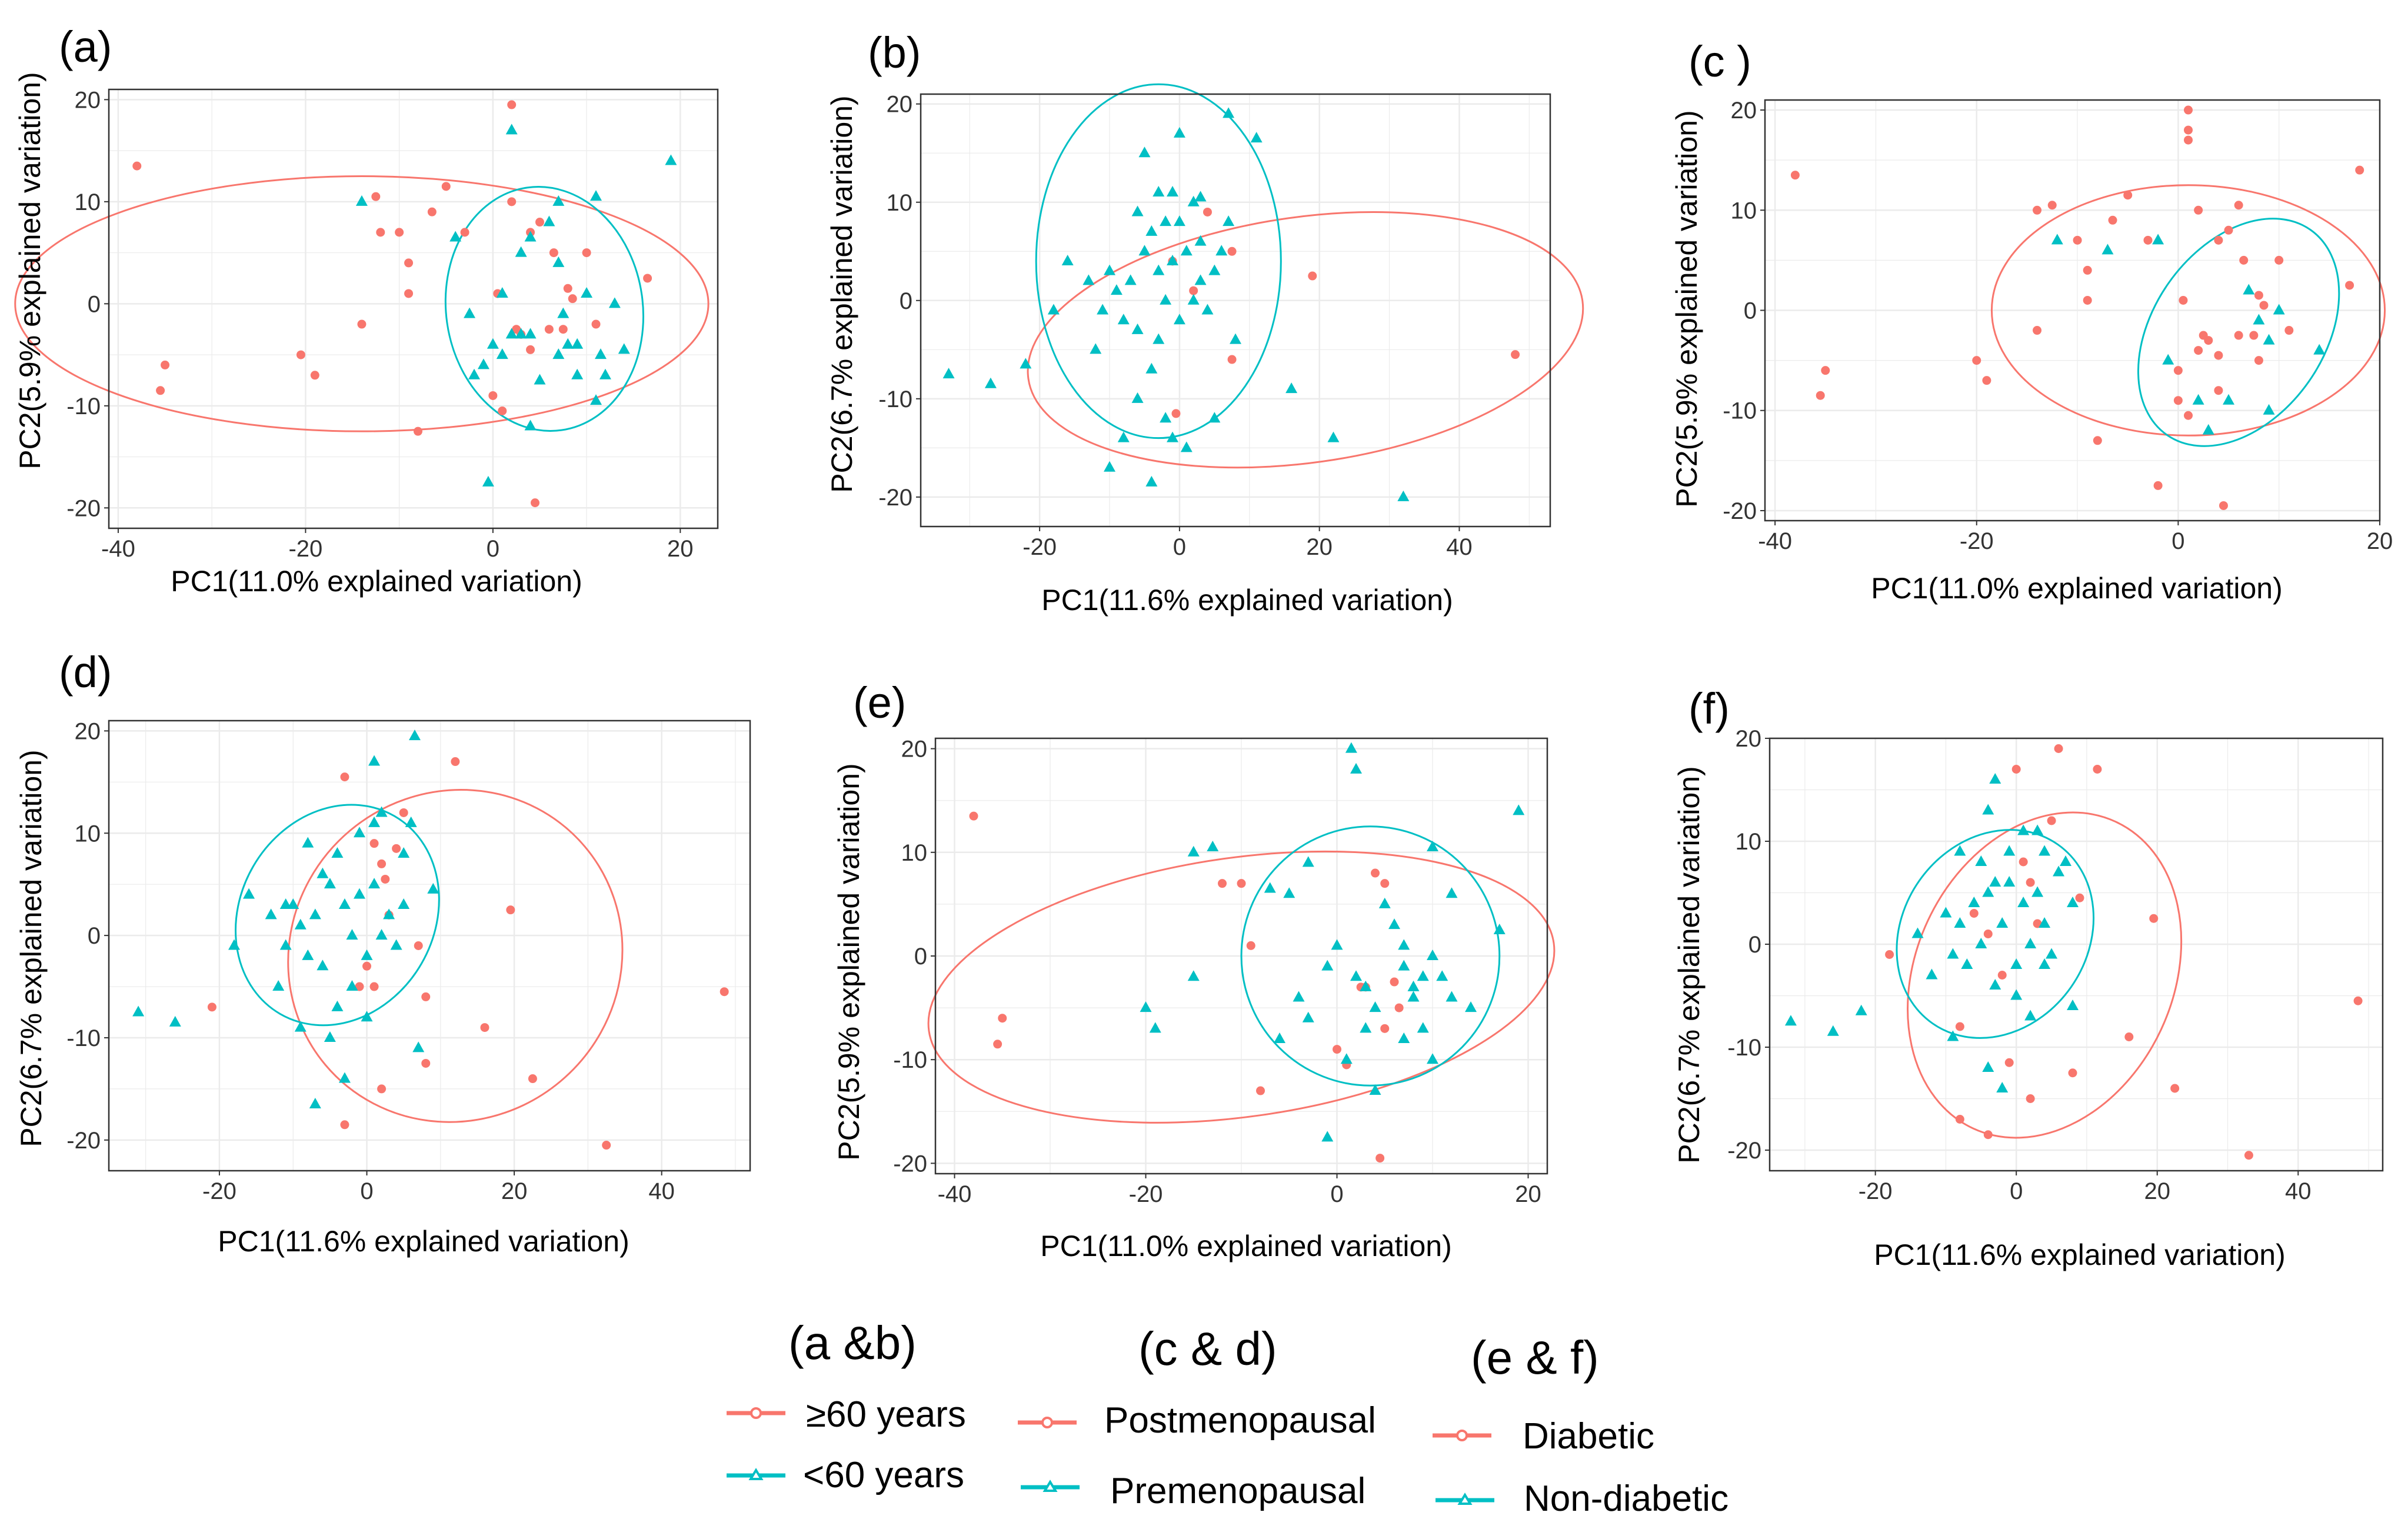 The image size is (2408, 1529). What do you see at coordinates (1687, 308) in the screenshot?
I see `y-axis-title-c: PC2(5.9% explained variation)` at bounding box center [1687, 308].